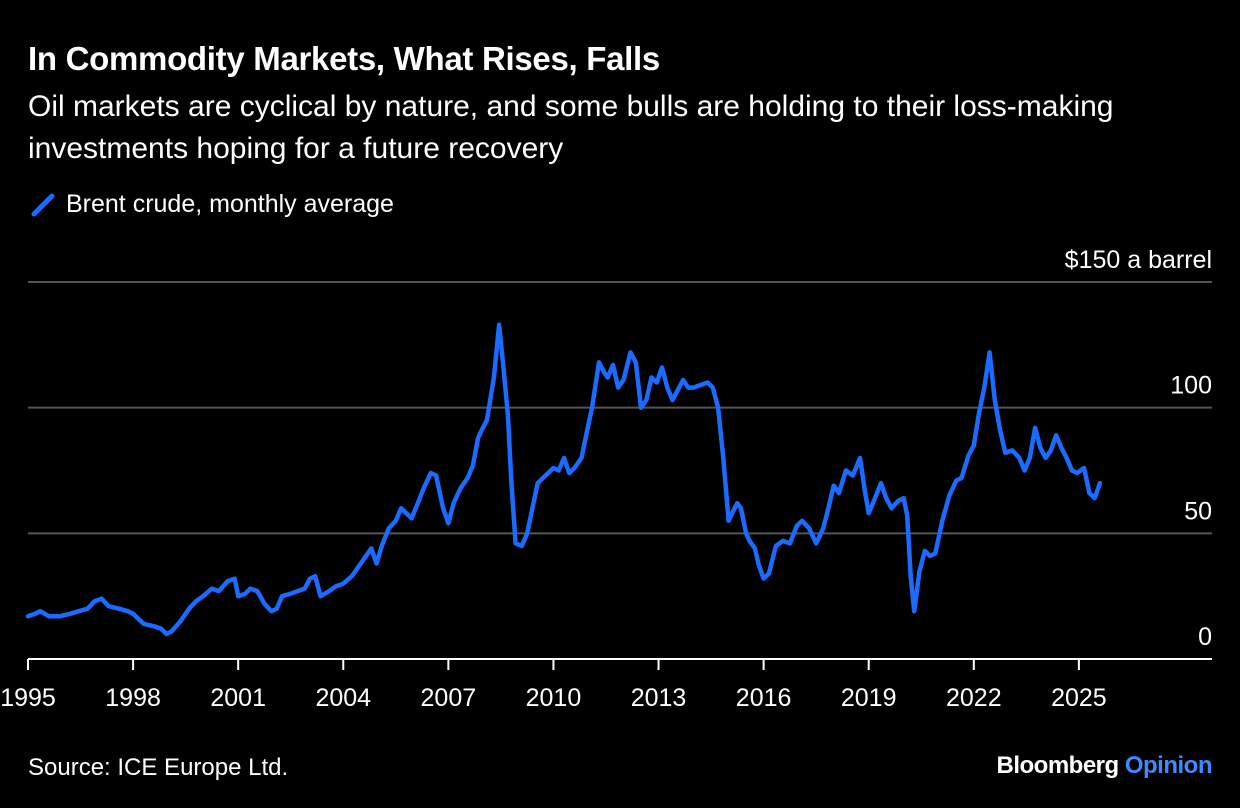 Image resolution: width=1240 pixels, height=808 pixels. I want to click on legend-line-icon, so click(43, 204).